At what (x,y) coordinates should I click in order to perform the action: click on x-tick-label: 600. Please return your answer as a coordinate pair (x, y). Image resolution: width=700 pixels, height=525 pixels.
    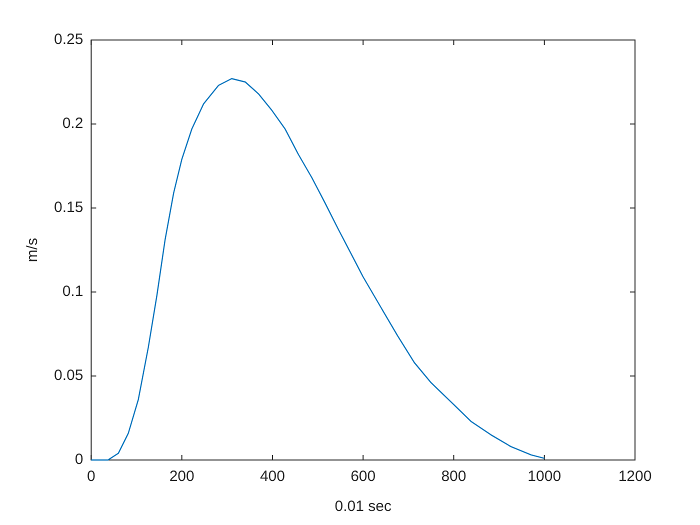
    Looking at the image, I should click on (363, 477).